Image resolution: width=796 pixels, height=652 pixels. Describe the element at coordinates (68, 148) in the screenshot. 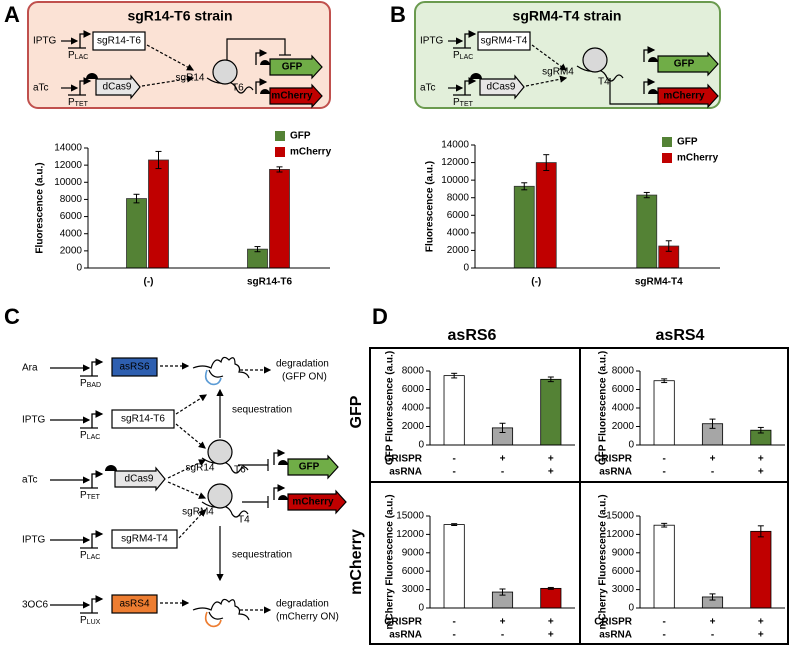

I see `y-tick-label: 14000` at that location.